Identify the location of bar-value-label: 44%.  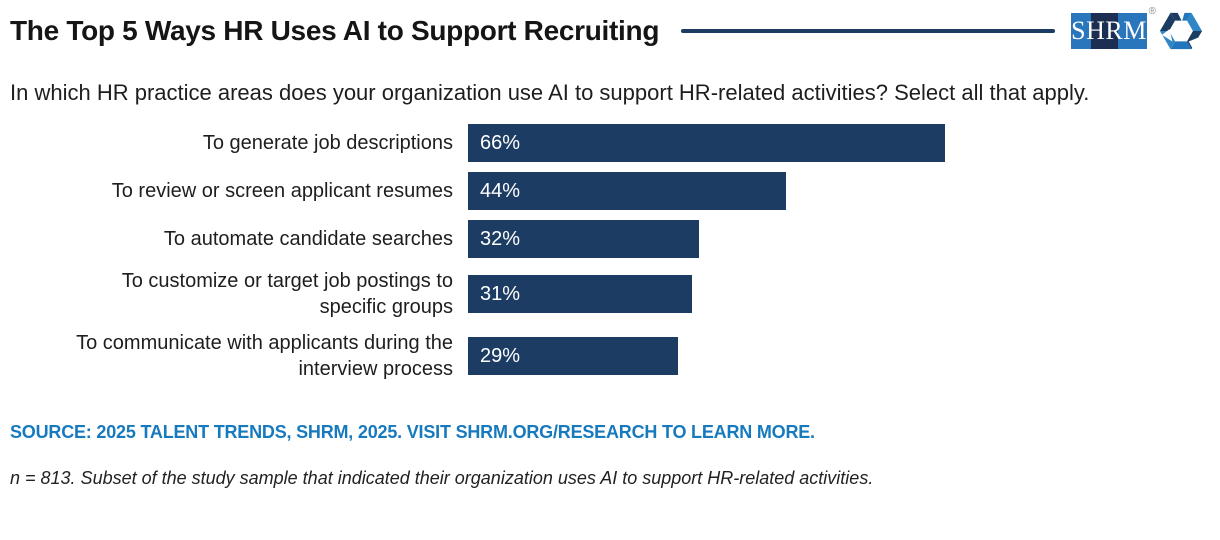
(500, 190).